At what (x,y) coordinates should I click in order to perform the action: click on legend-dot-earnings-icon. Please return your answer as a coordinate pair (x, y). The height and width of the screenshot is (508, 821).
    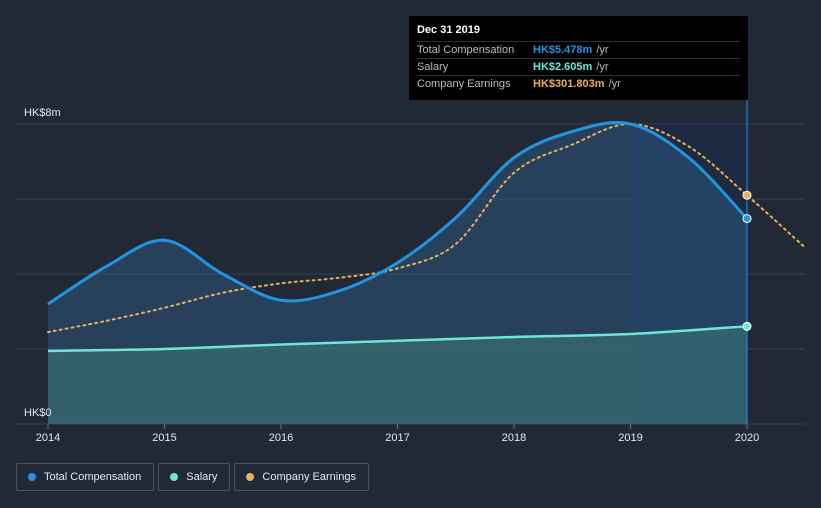
    Looking at the image, I should click on (250, 477).